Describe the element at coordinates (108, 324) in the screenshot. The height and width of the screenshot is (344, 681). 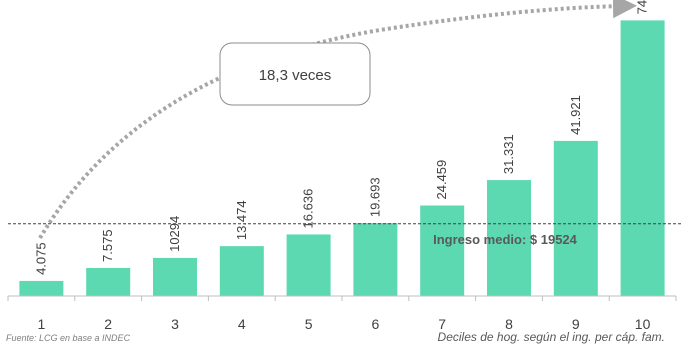
I see `x-tick-label: 2` at that location.